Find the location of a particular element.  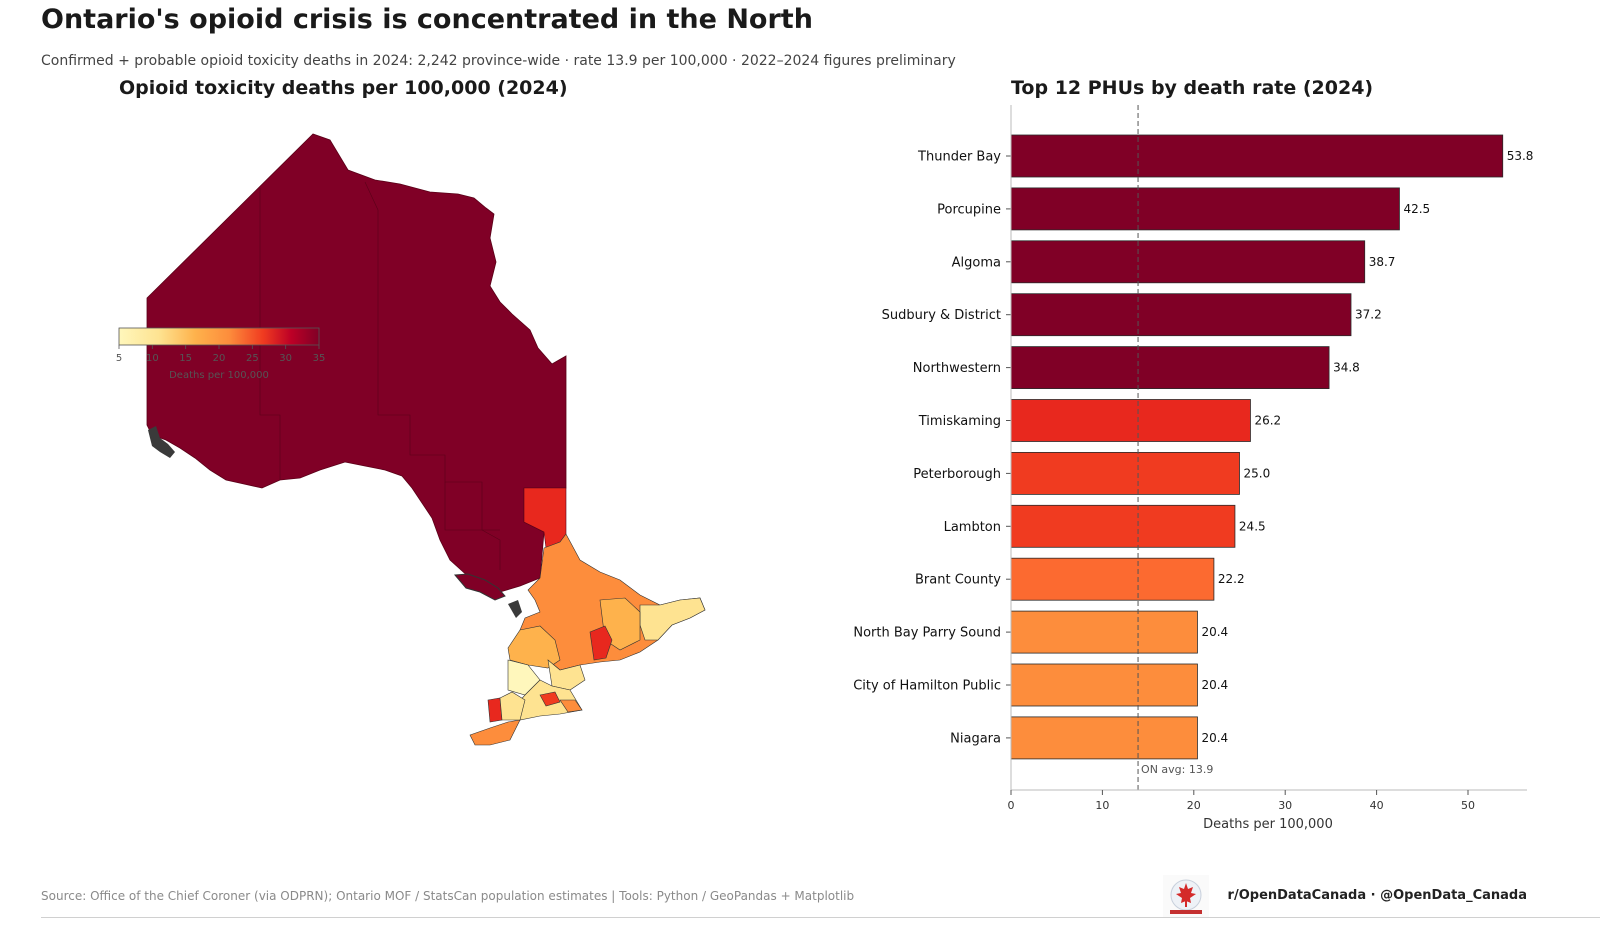

category-label: North Bay Parry Sound is located at coordinates (927, 633).